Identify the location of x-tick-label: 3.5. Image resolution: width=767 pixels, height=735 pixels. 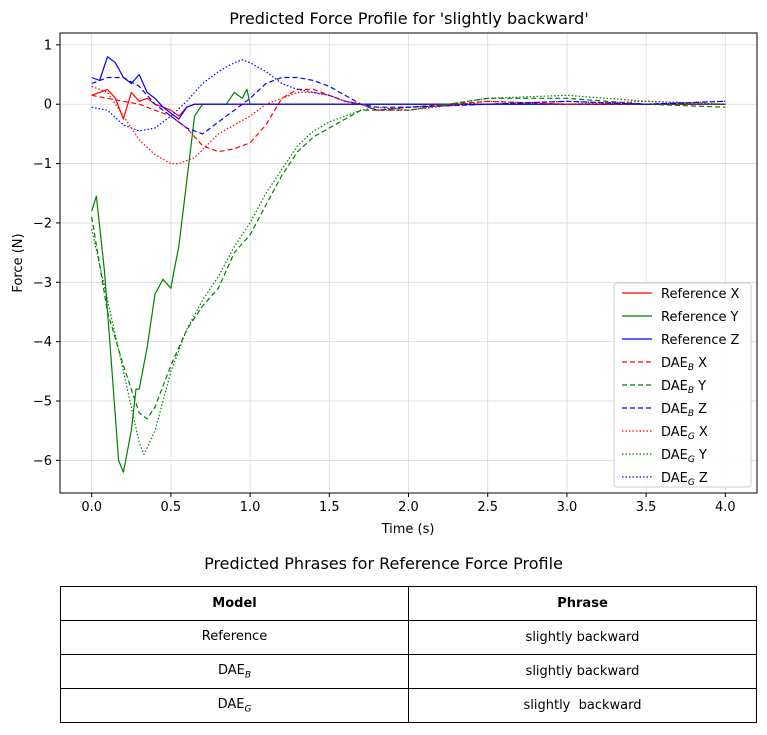
(646, 507).